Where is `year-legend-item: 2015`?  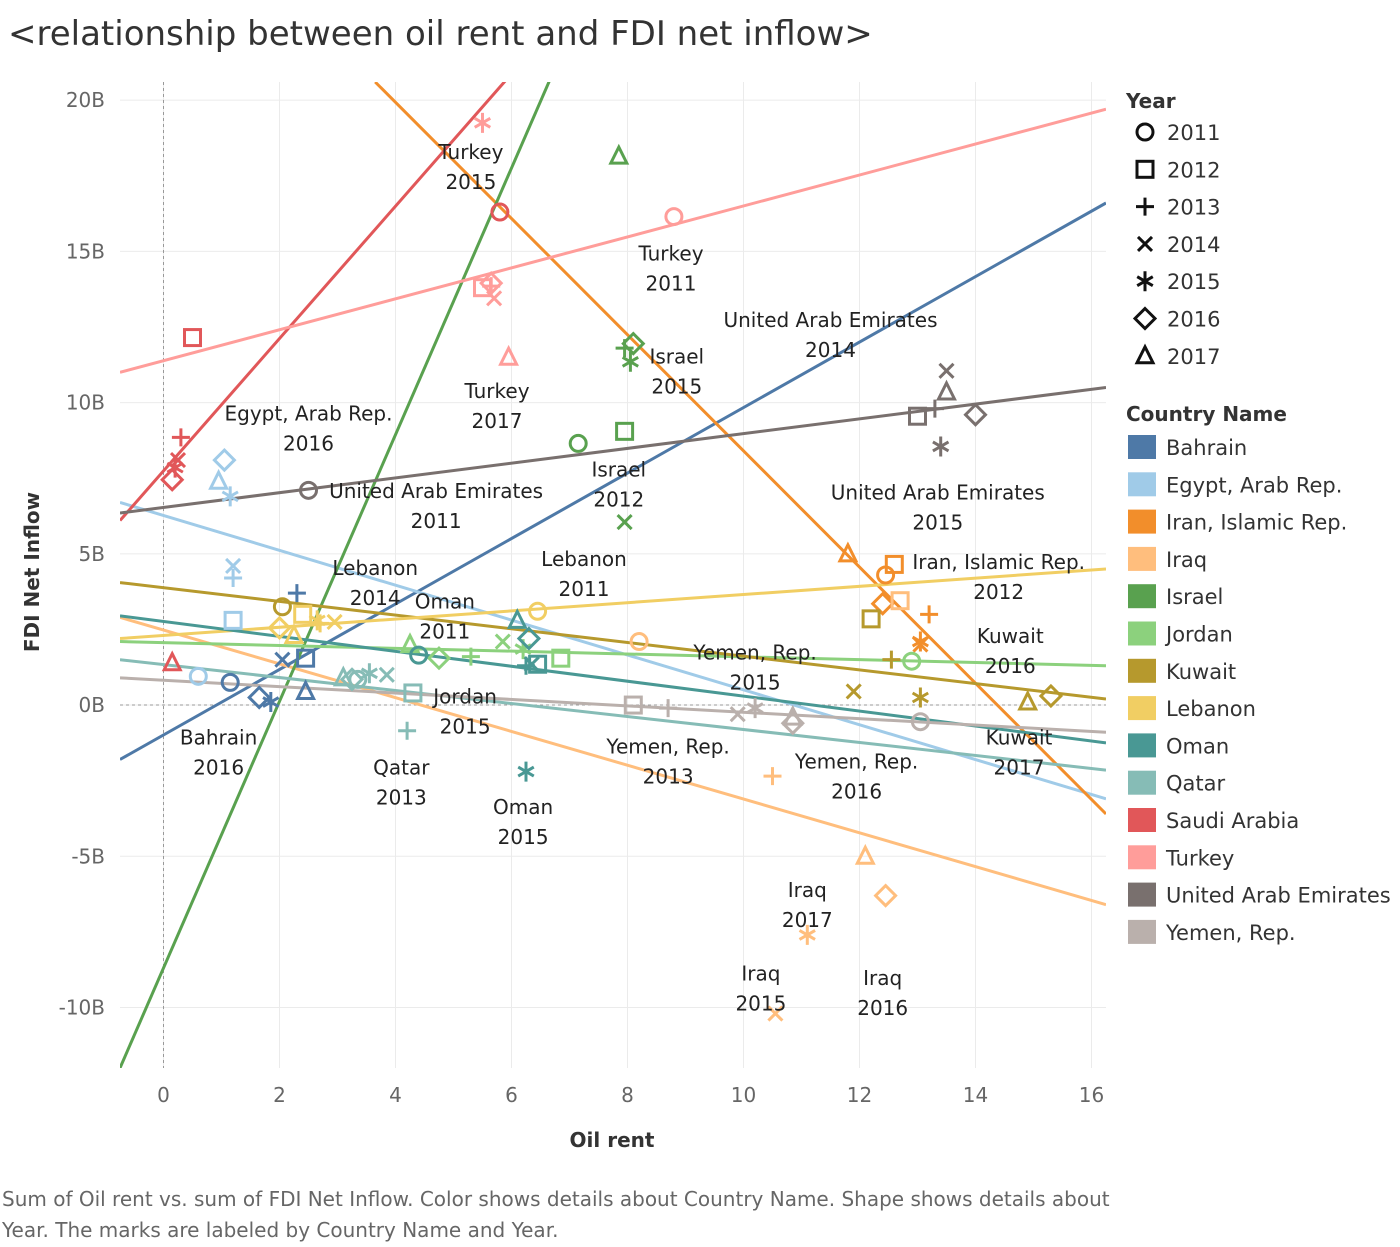 year-legend-item: 2015 is located at coordinates (1178, 282).